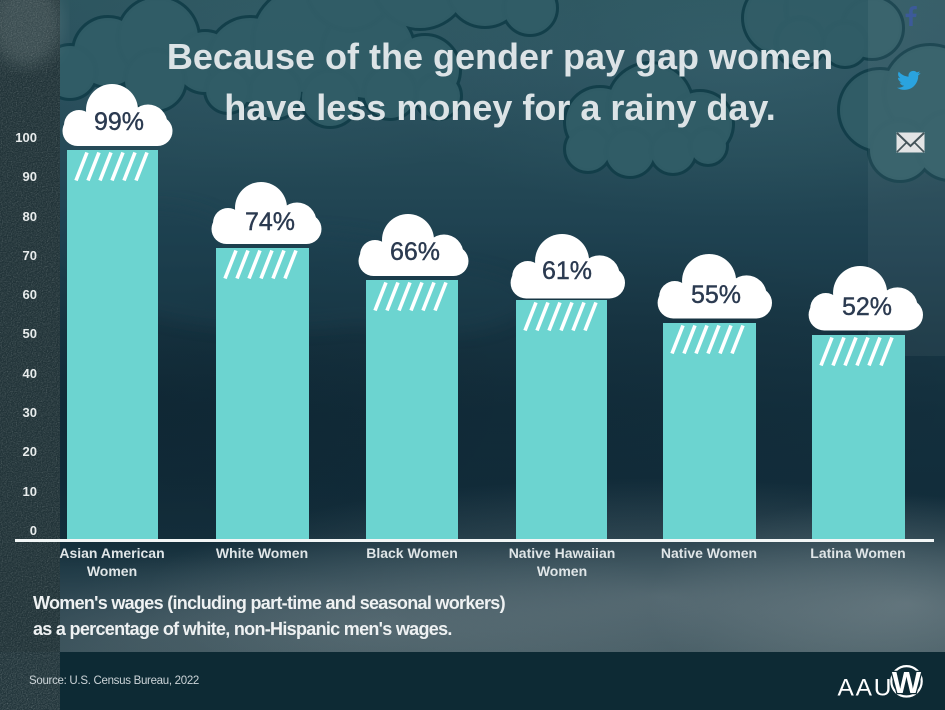 The width and height of the screenshot is (945, 710). Describe the element at coordinates (270, 222) in the screenshot. I see `svg-text: 74%` at that location.